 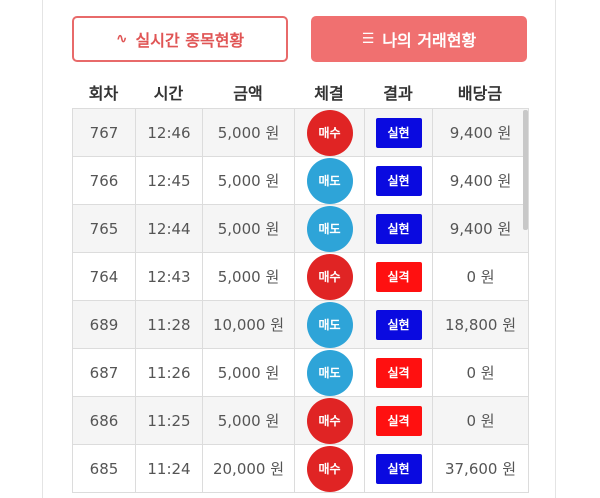 I want to click on cell-text: 765, so click(x=104, y=228).